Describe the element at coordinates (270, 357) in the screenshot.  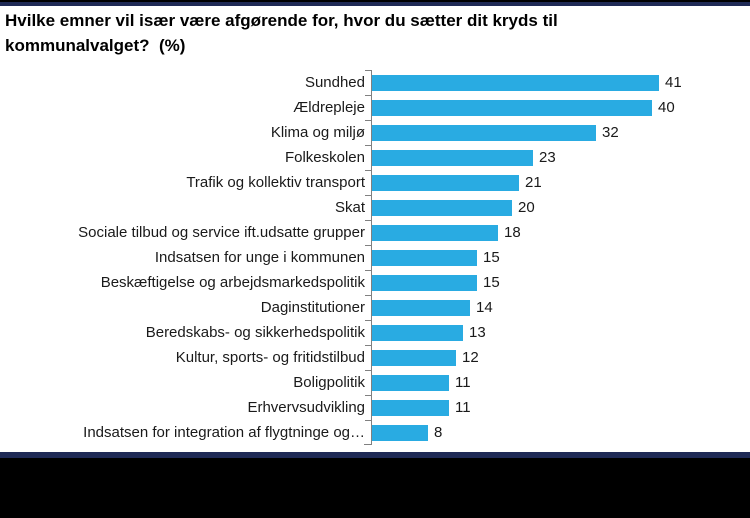
I see `category-label: Kultur, sports- og fritidstilbud` at that location.